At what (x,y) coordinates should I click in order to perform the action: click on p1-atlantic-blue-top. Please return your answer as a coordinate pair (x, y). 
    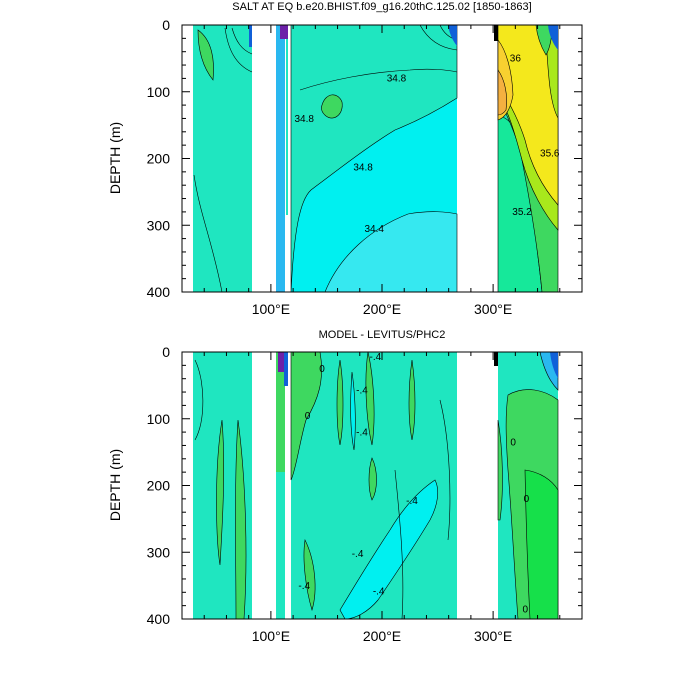
    Looking at the image, I should click on (553, 37).